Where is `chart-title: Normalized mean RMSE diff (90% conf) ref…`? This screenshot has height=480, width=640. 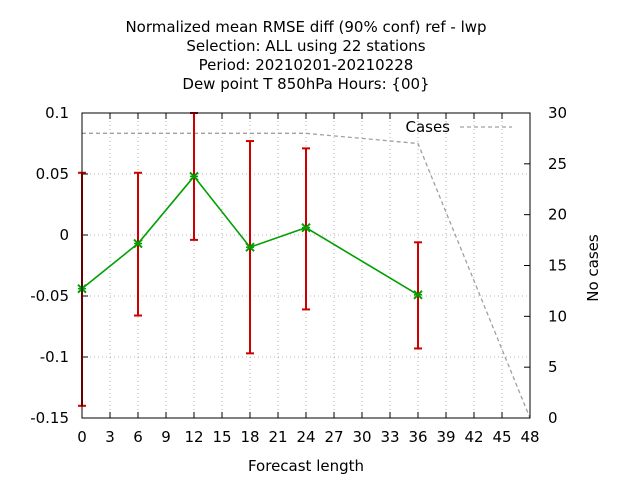
chart-title: Normalized mean RMSE diff (90% conf) ref… is located at coordinates (305, 55).